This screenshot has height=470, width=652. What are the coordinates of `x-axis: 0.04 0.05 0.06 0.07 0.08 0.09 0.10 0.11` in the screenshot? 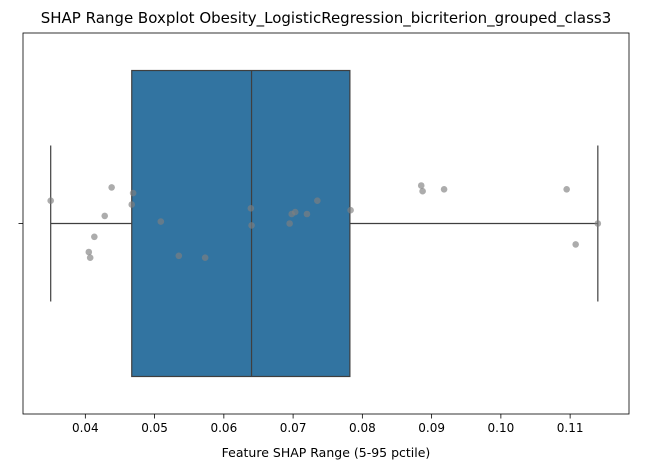 It's located at (328, 424).